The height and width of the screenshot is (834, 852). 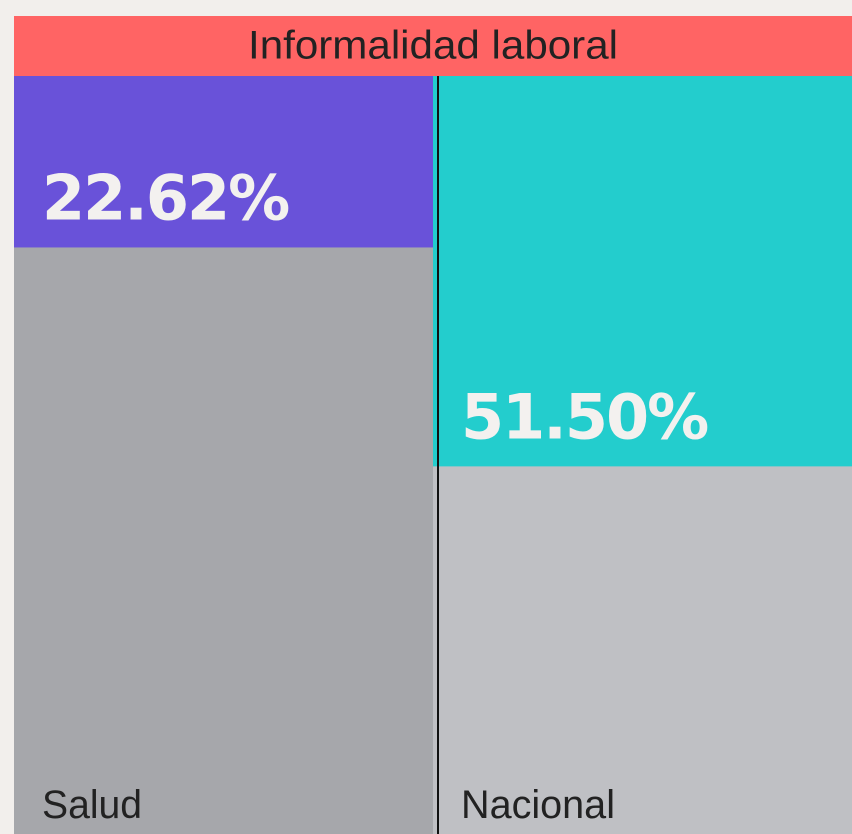 I want to click on title-bar, so click(x=433, y=46).